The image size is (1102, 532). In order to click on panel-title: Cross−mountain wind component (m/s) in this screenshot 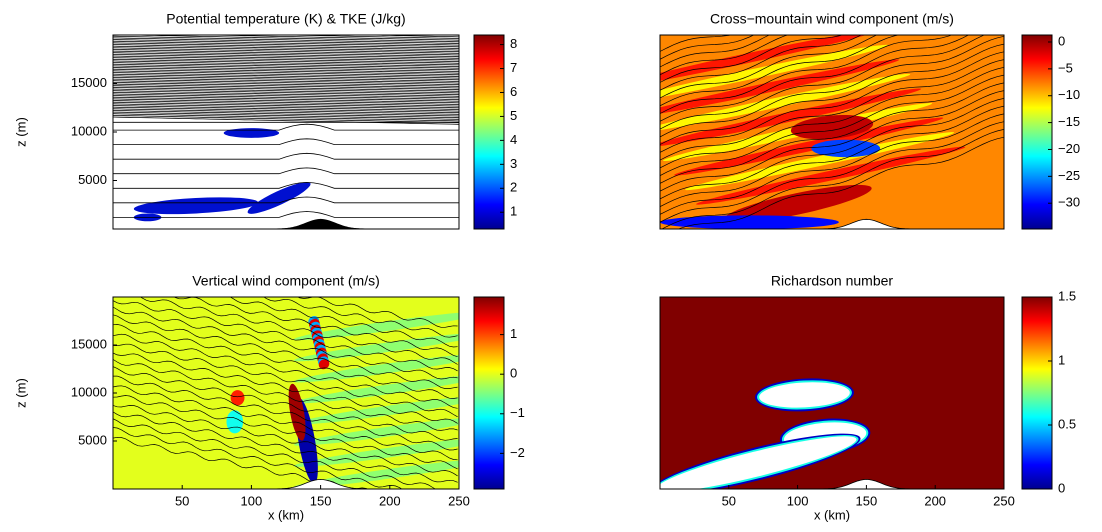, I will do `click(832, 19)`.